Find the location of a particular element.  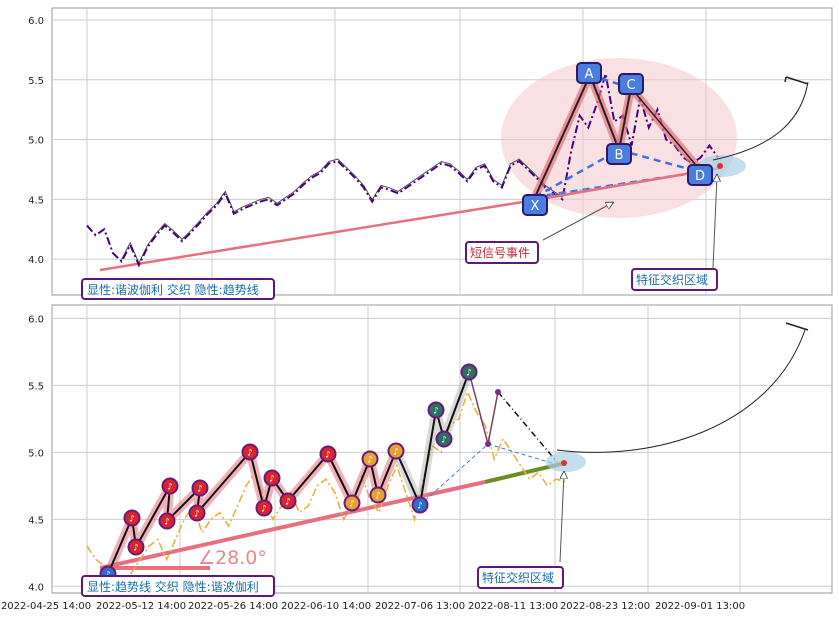

top-y-ticks: 4.0 4.5 5.0 5.5 6.0 is located at coordinates (36, 141).